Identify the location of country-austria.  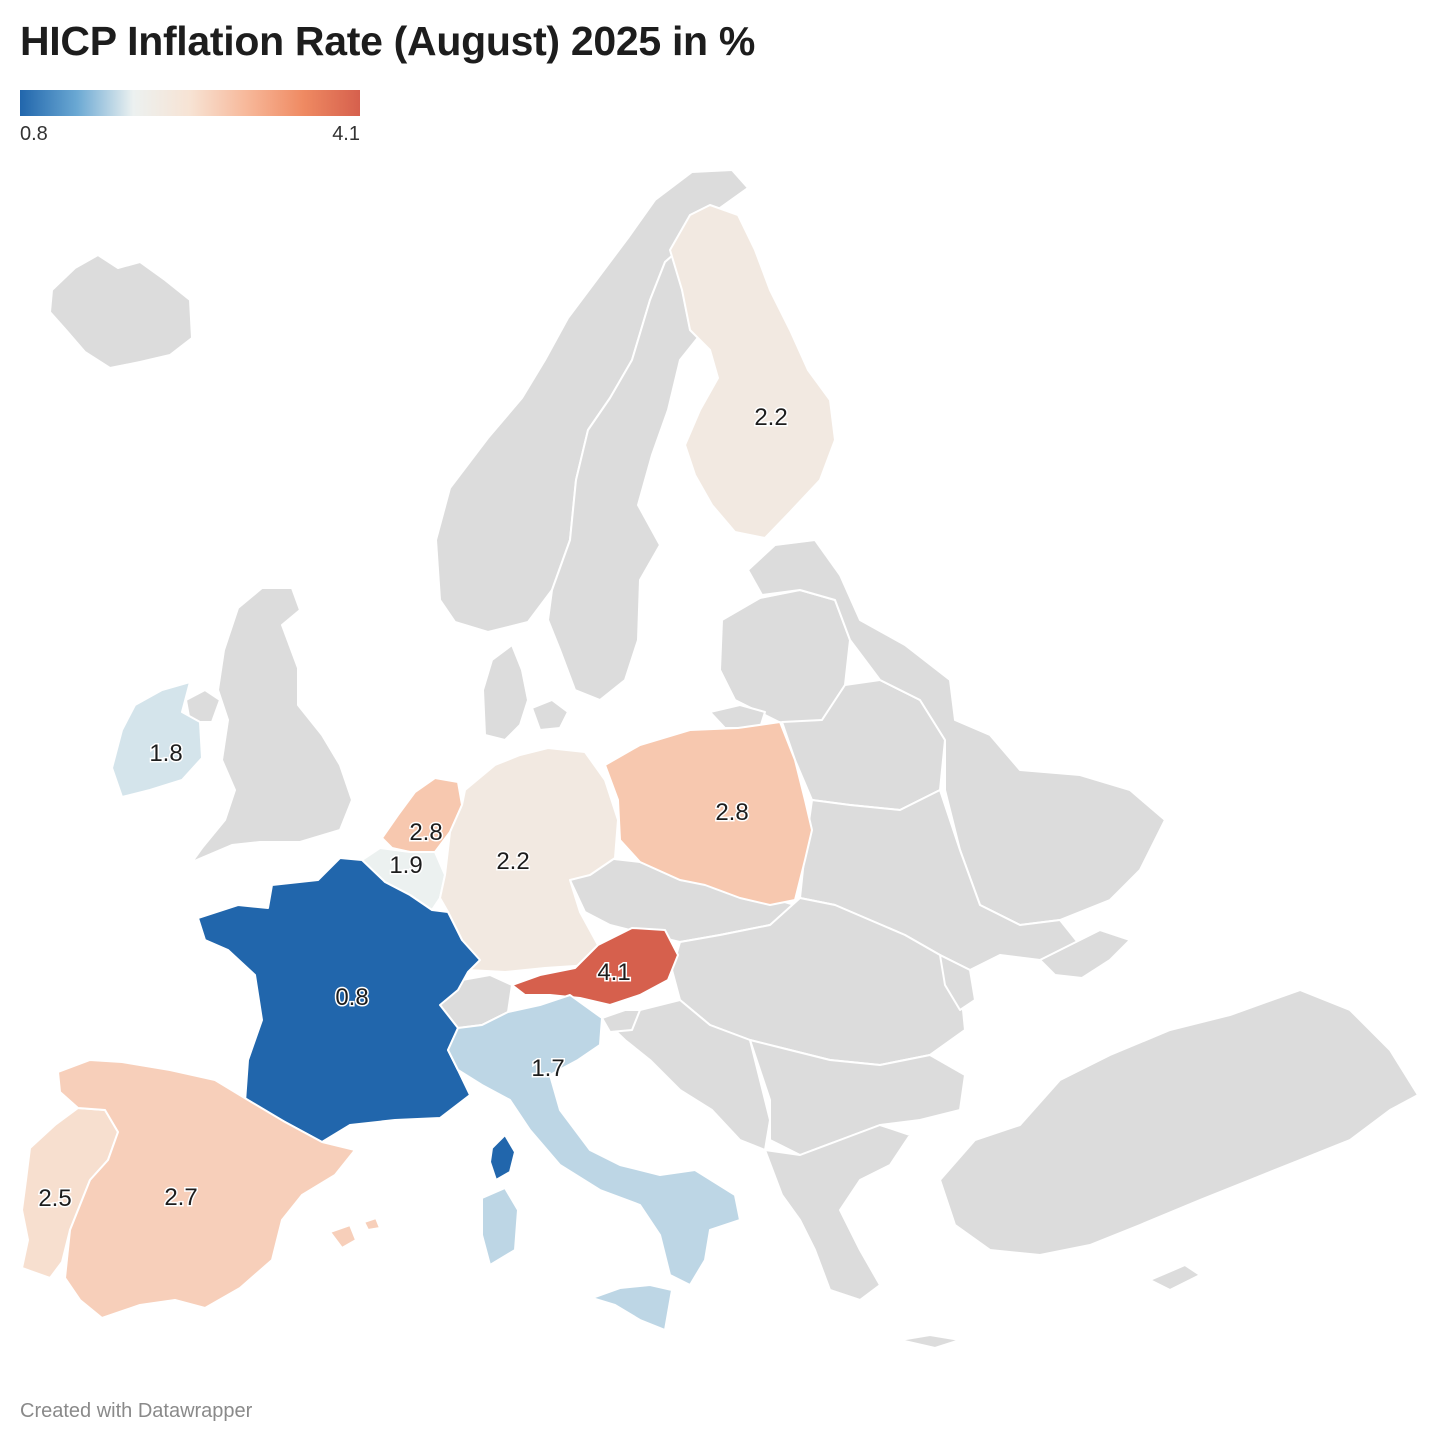
(595, 966).